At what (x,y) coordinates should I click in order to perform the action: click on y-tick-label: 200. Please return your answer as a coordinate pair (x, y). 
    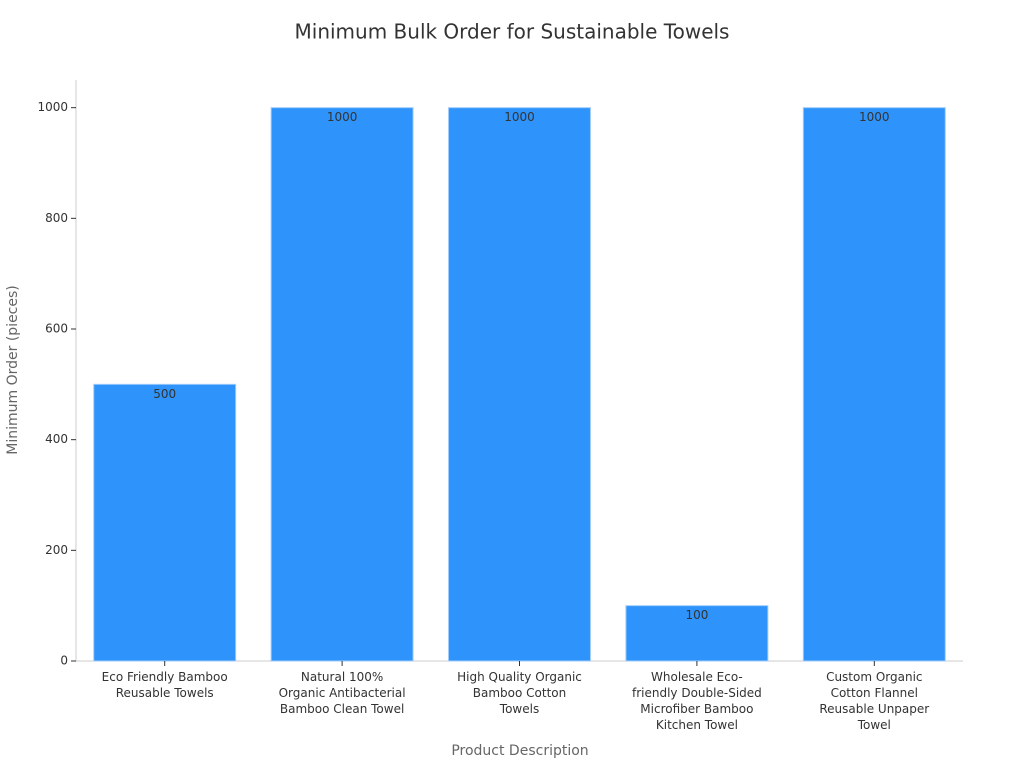
    Looking at the image, I should click on (56, 550).